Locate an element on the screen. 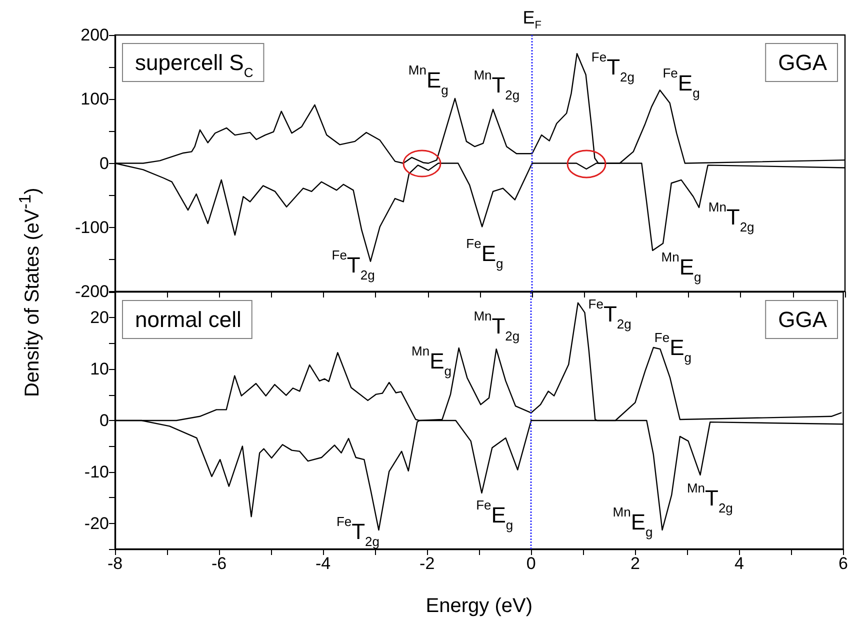 This screenshot has width=851, height=628. x-tick-label: 4 is located at coordinates (739, 563).